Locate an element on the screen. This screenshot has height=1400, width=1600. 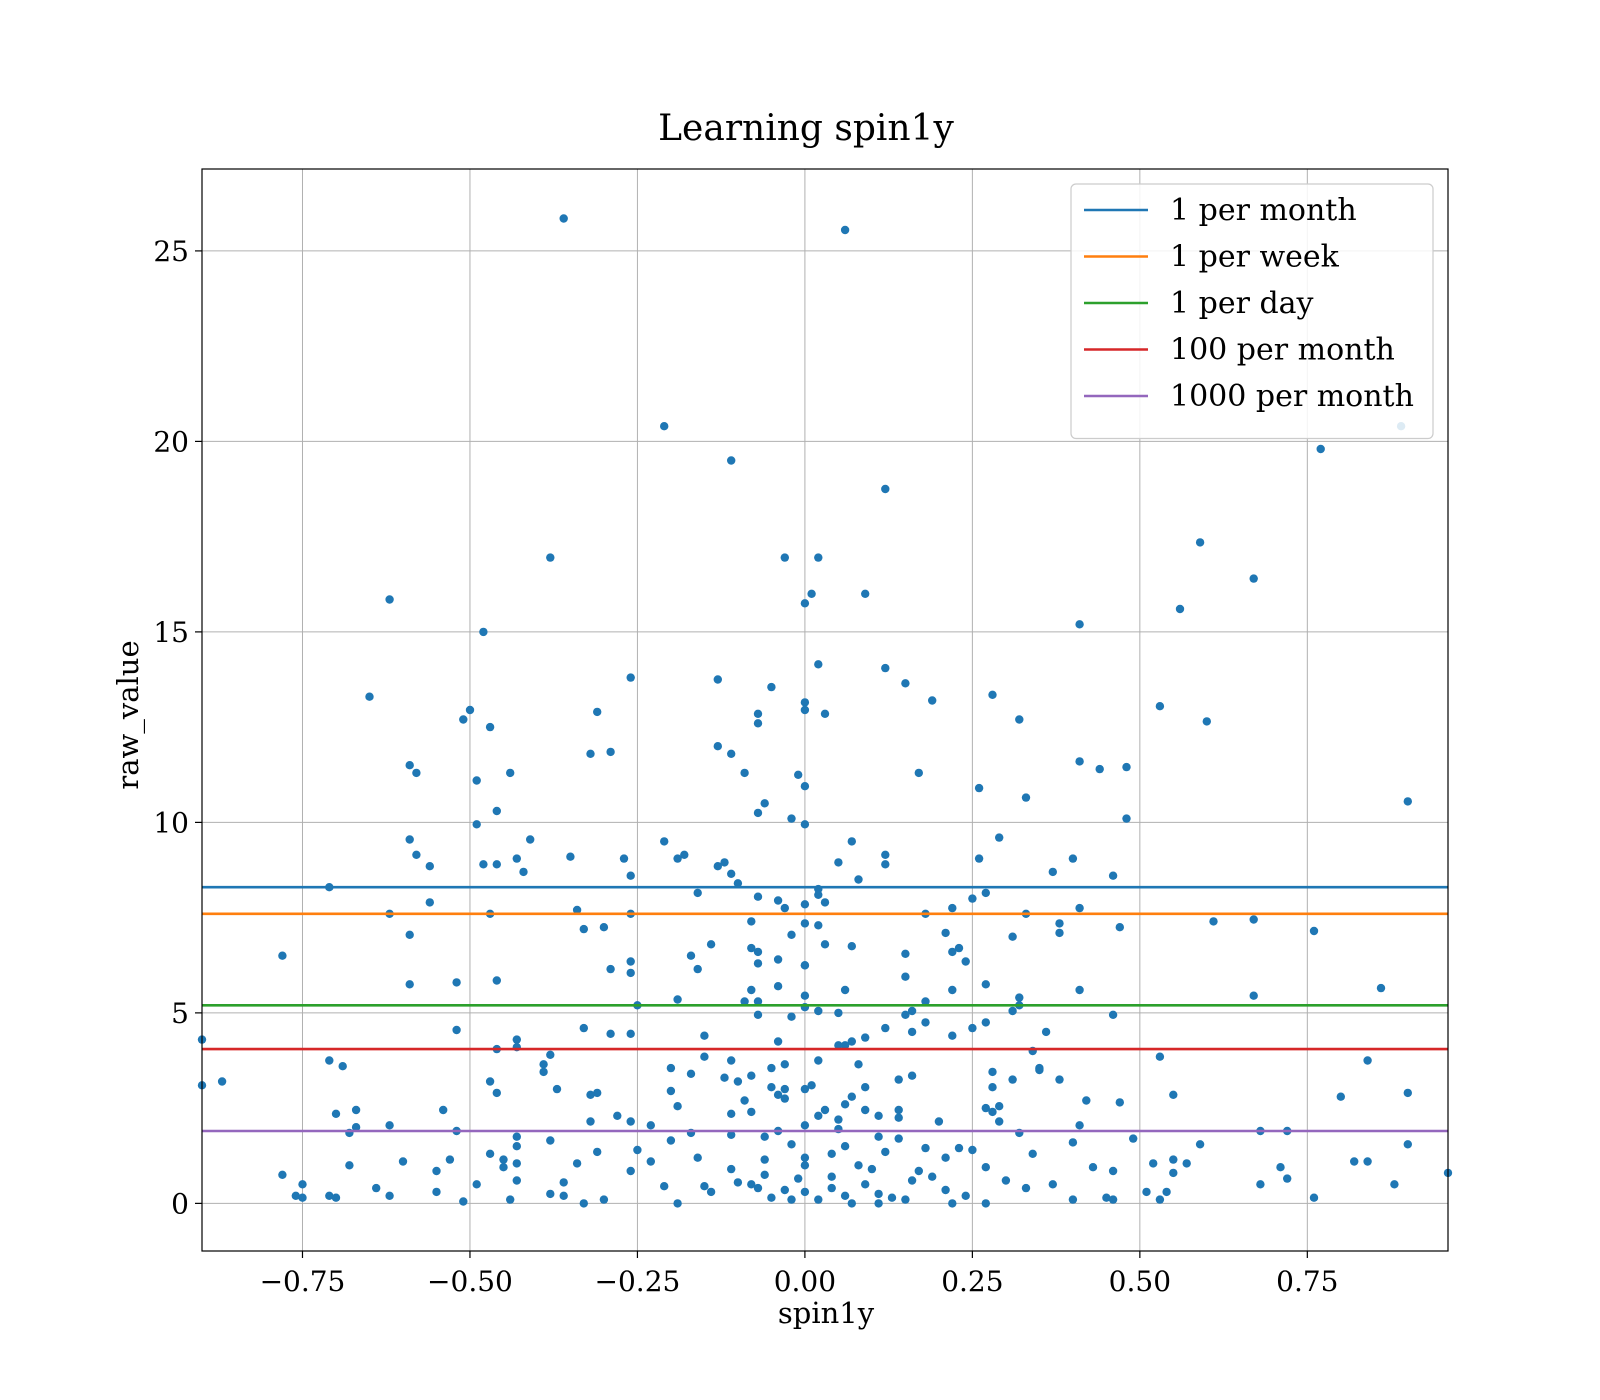
x-tick-label: −0.50 is located at coordinates (470, 1281).